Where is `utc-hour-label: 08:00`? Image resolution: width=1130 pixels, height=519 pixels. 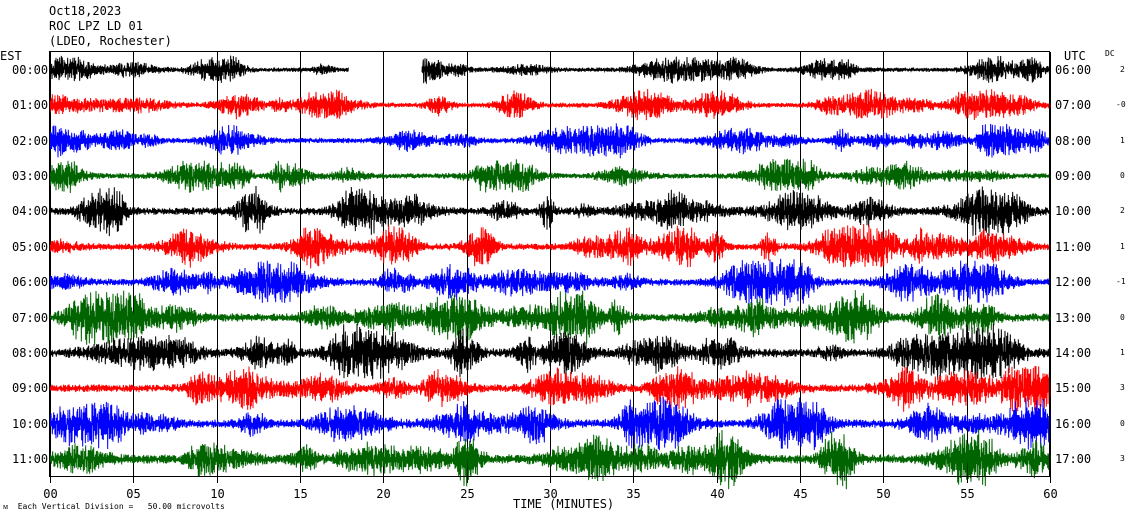
utc-hour-label: 08:00 is located at coordinates (1073, 140).